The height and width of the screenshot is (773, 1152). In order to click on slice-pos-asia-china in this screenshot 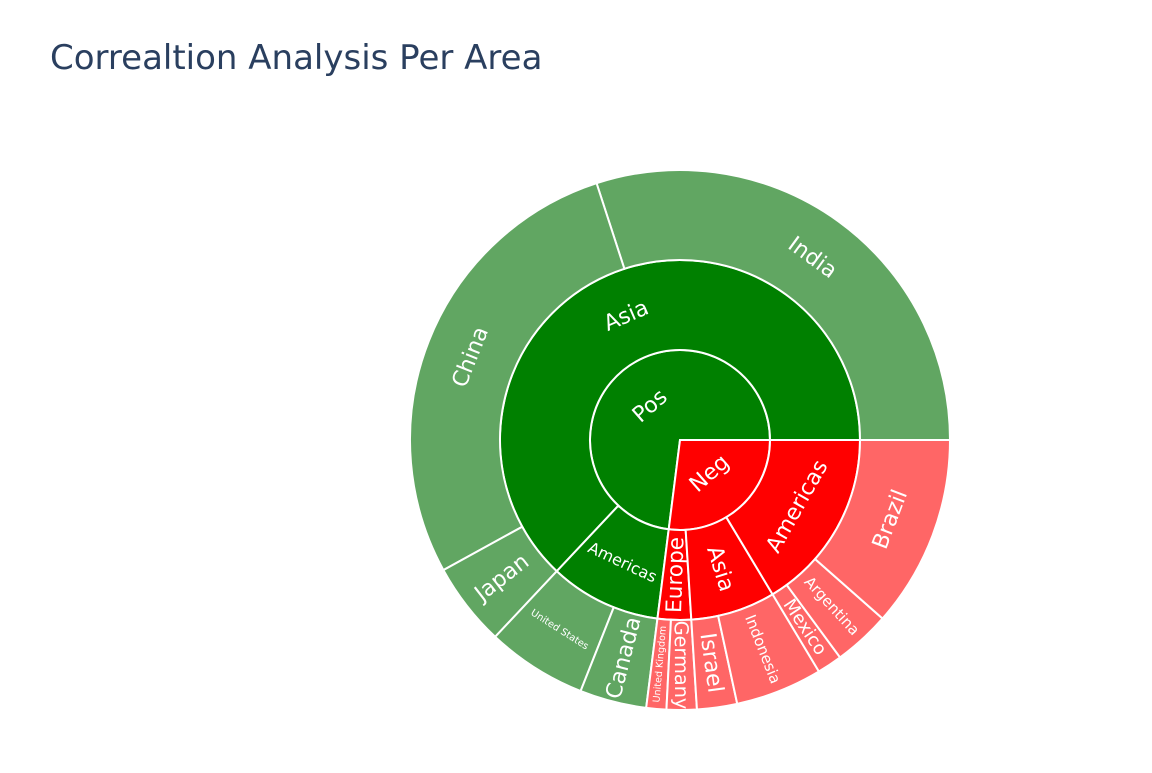, I will do `click(517, 376)`.